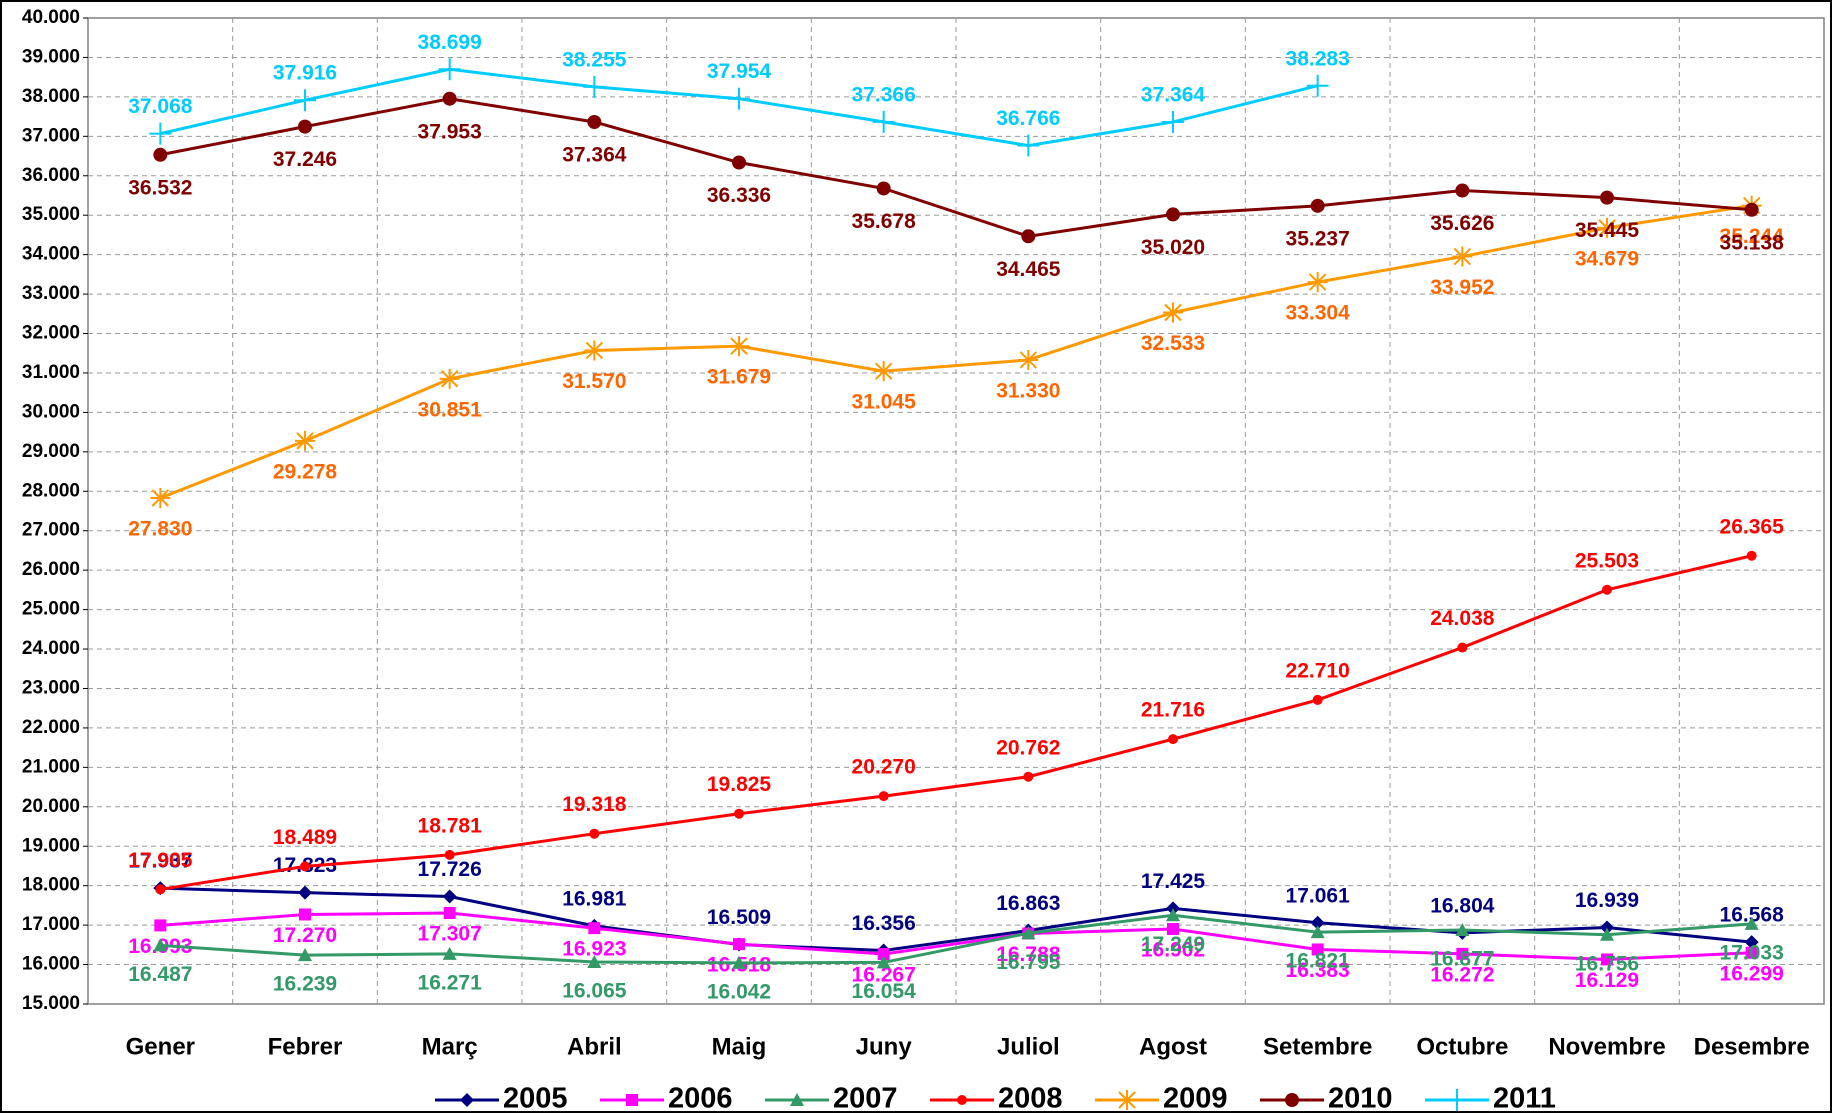 This screenshot has width=1832, height=1113. I want to click on value-label: 20.270, so click(884, 767).